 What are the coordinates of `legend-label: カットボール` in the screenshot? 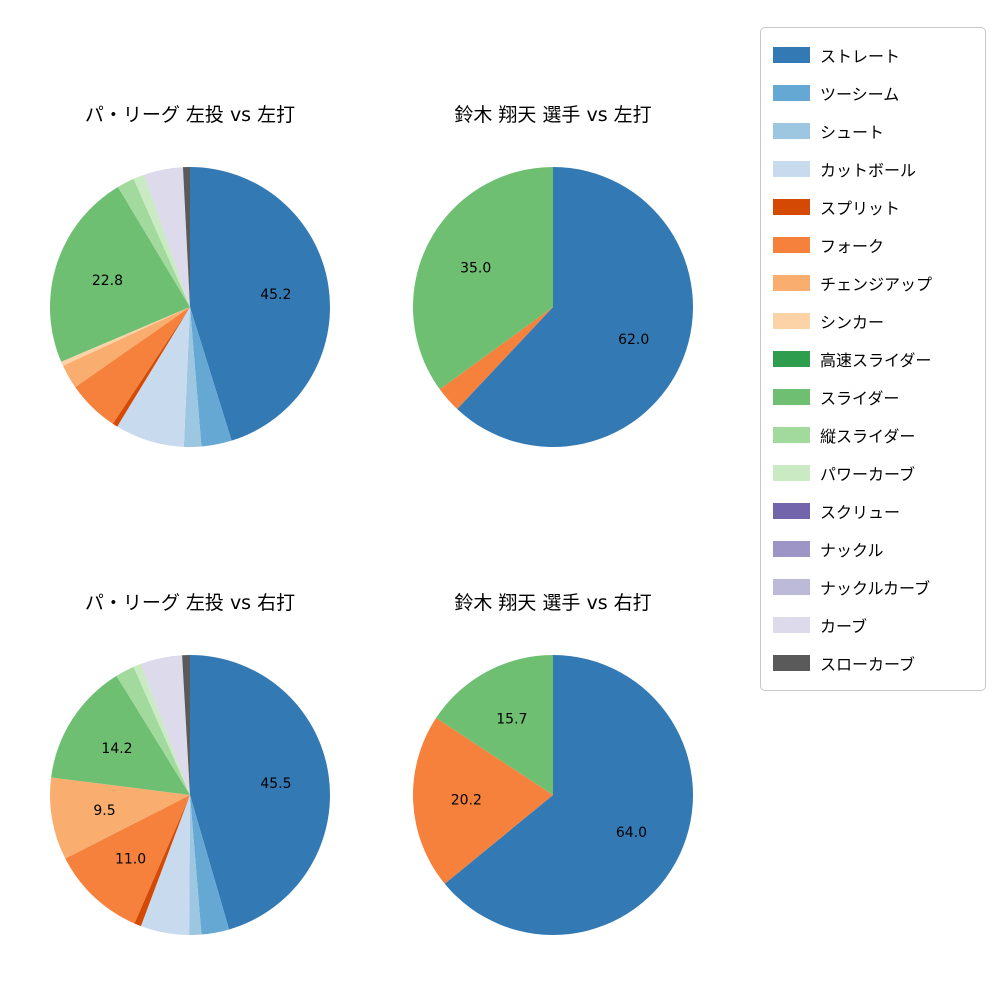 It's located at (868, 170).